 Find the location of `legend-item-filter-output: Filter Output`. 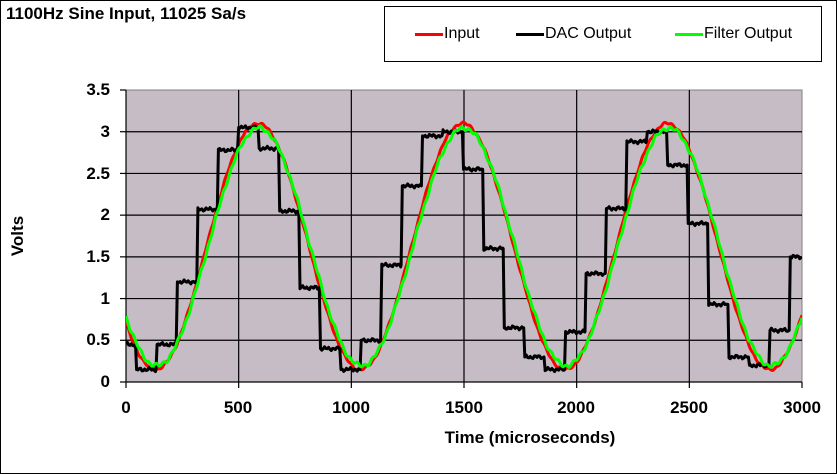

legend-item-filter-output: Filter Output is located at coordinates (733, 34).